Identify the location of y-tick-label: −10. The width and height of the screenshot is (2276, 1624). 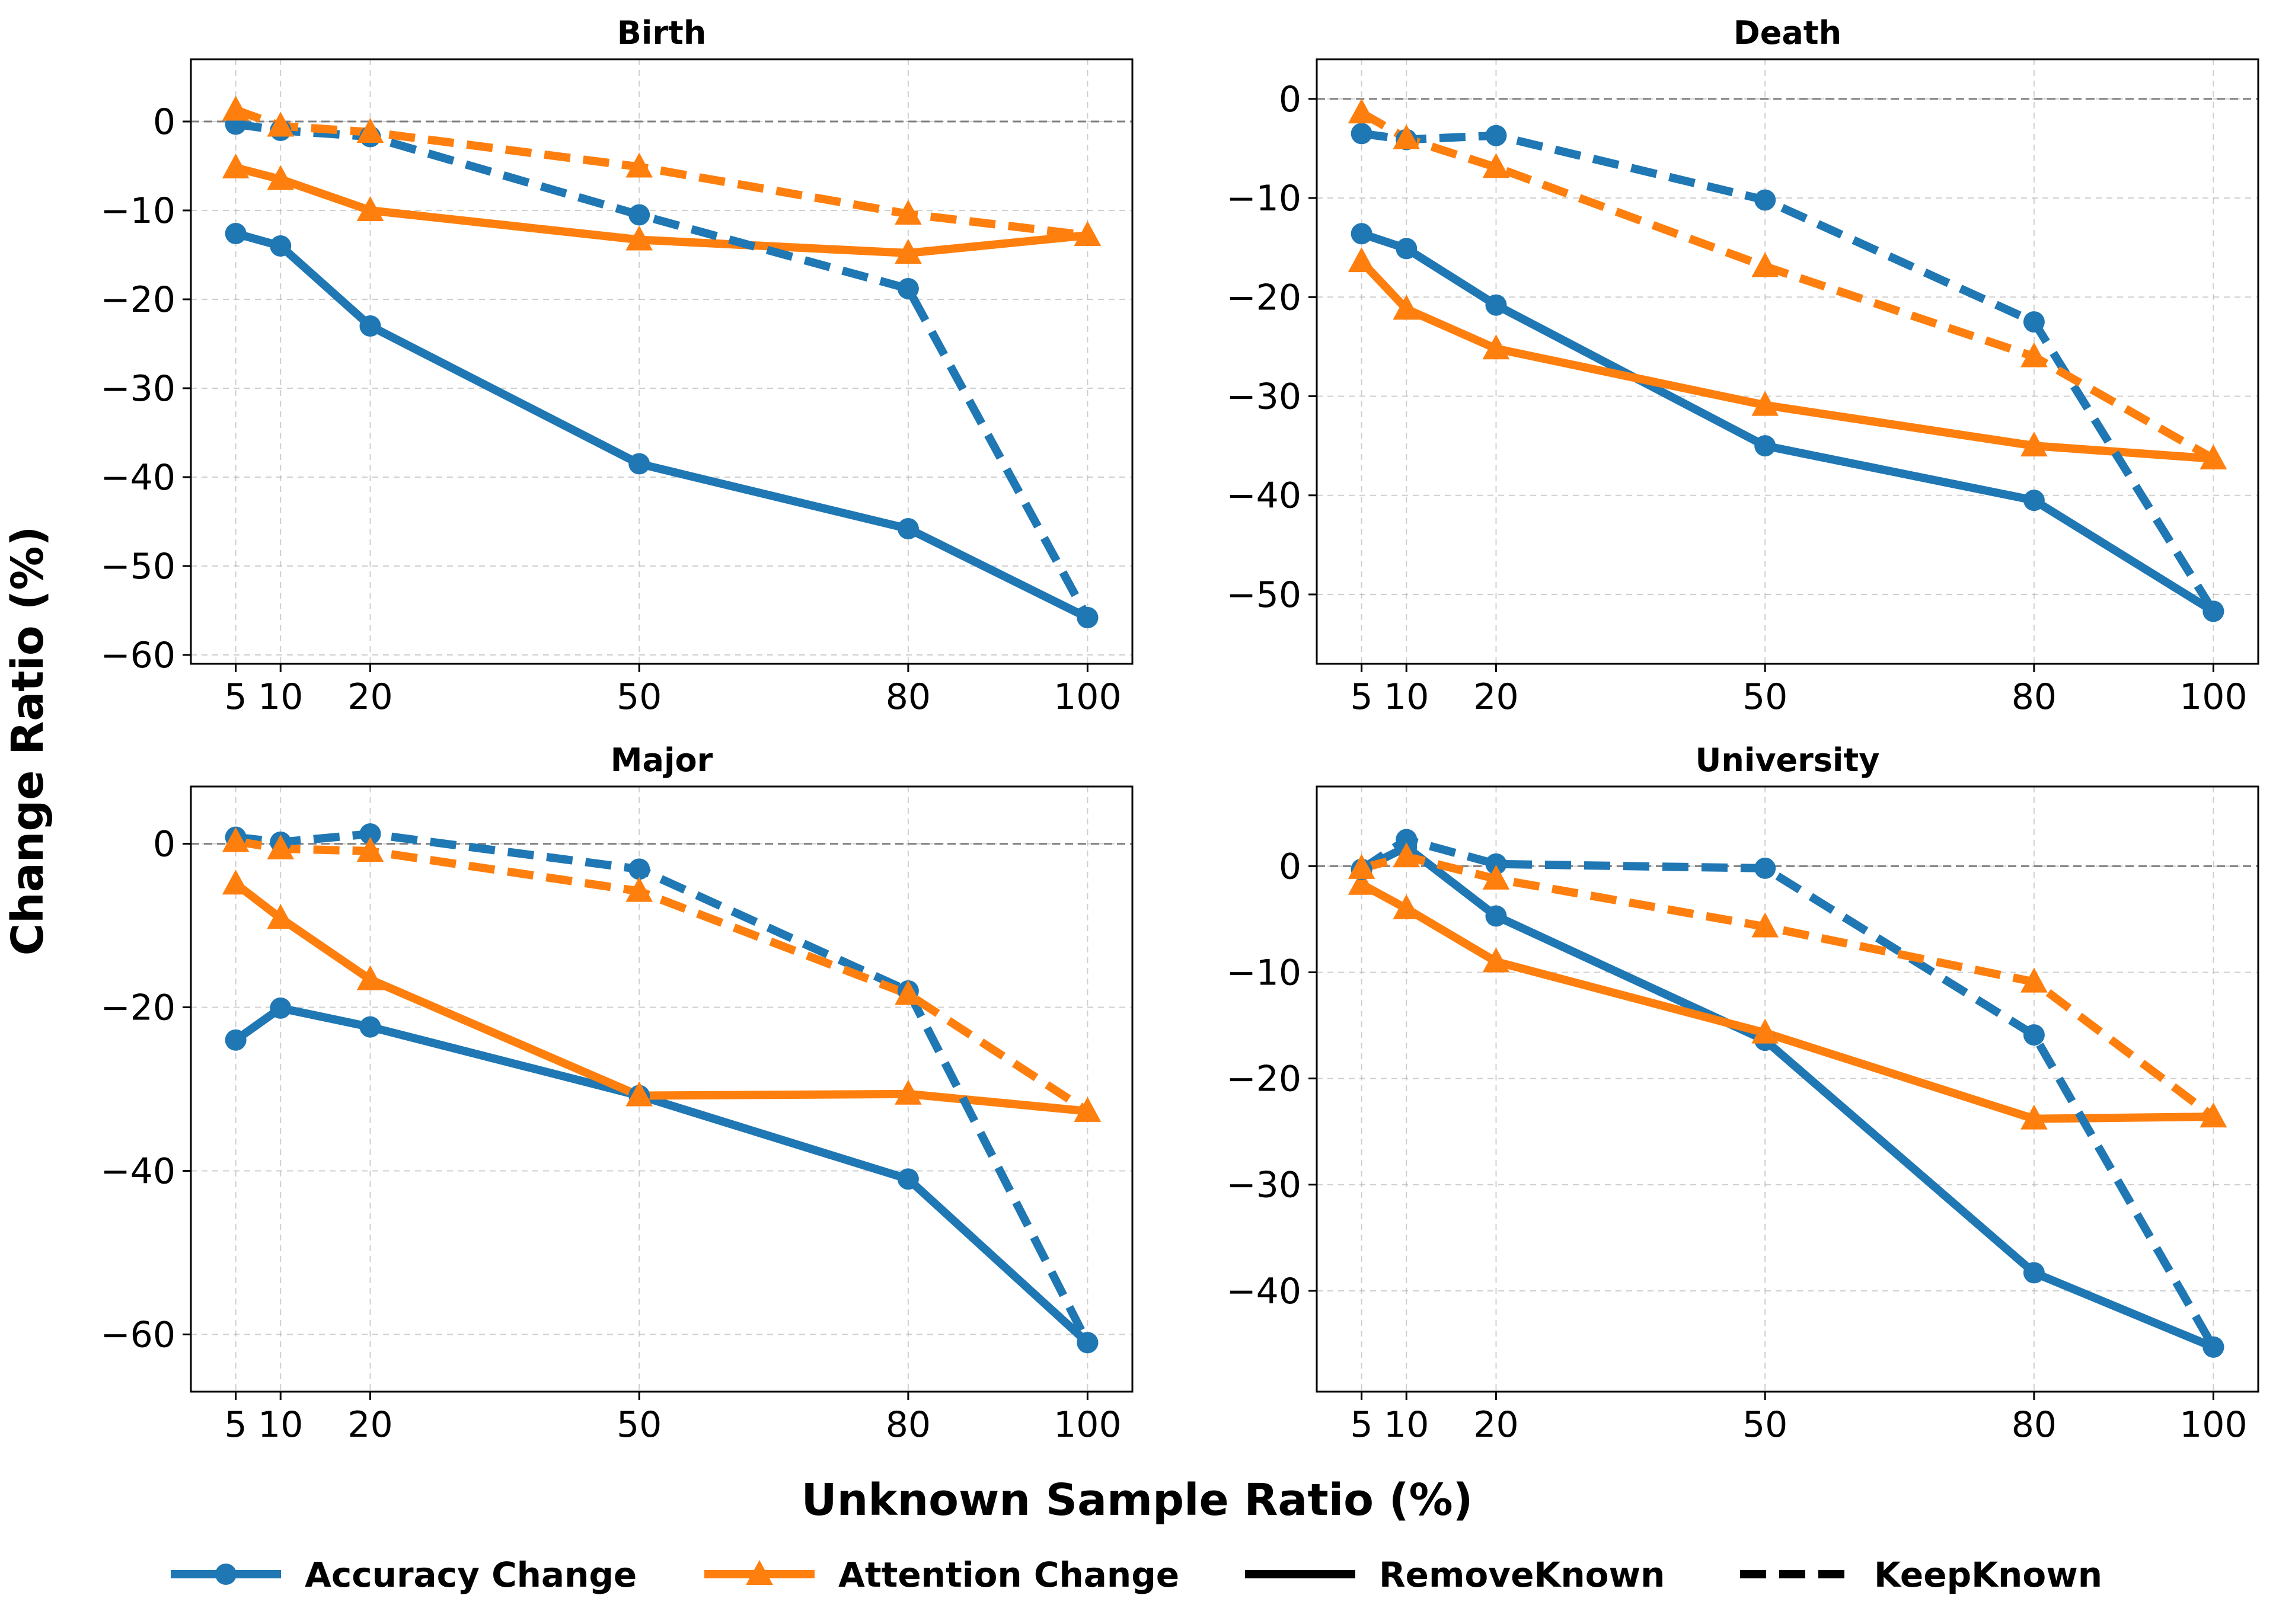
(1263, 972).